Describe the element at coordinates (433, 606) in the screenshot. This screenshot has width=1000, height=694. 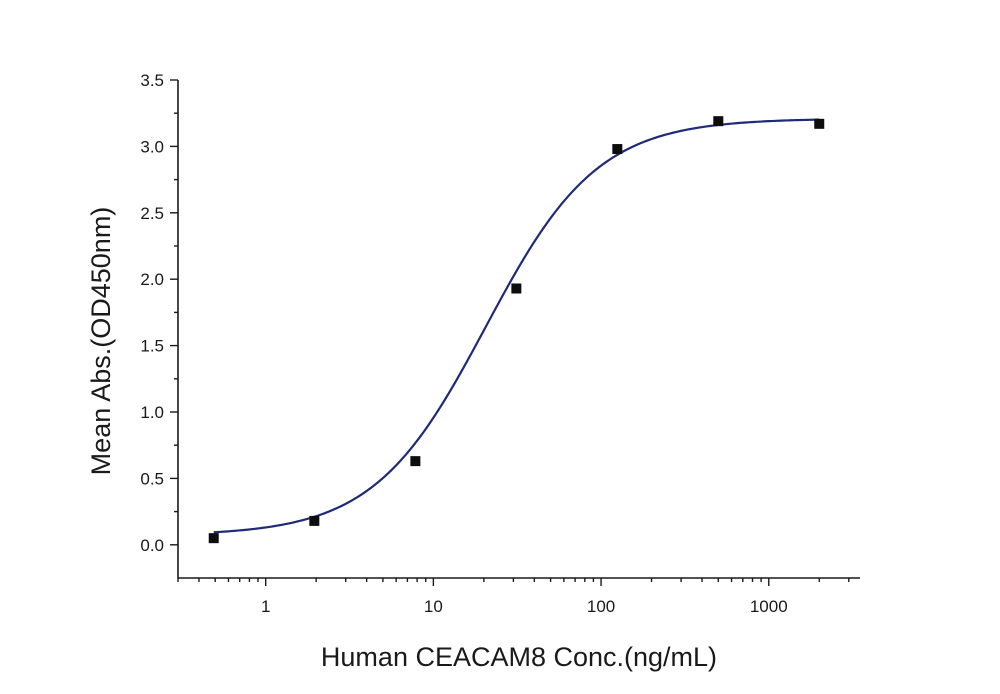
I see `x-tick-label: 10` at that location.